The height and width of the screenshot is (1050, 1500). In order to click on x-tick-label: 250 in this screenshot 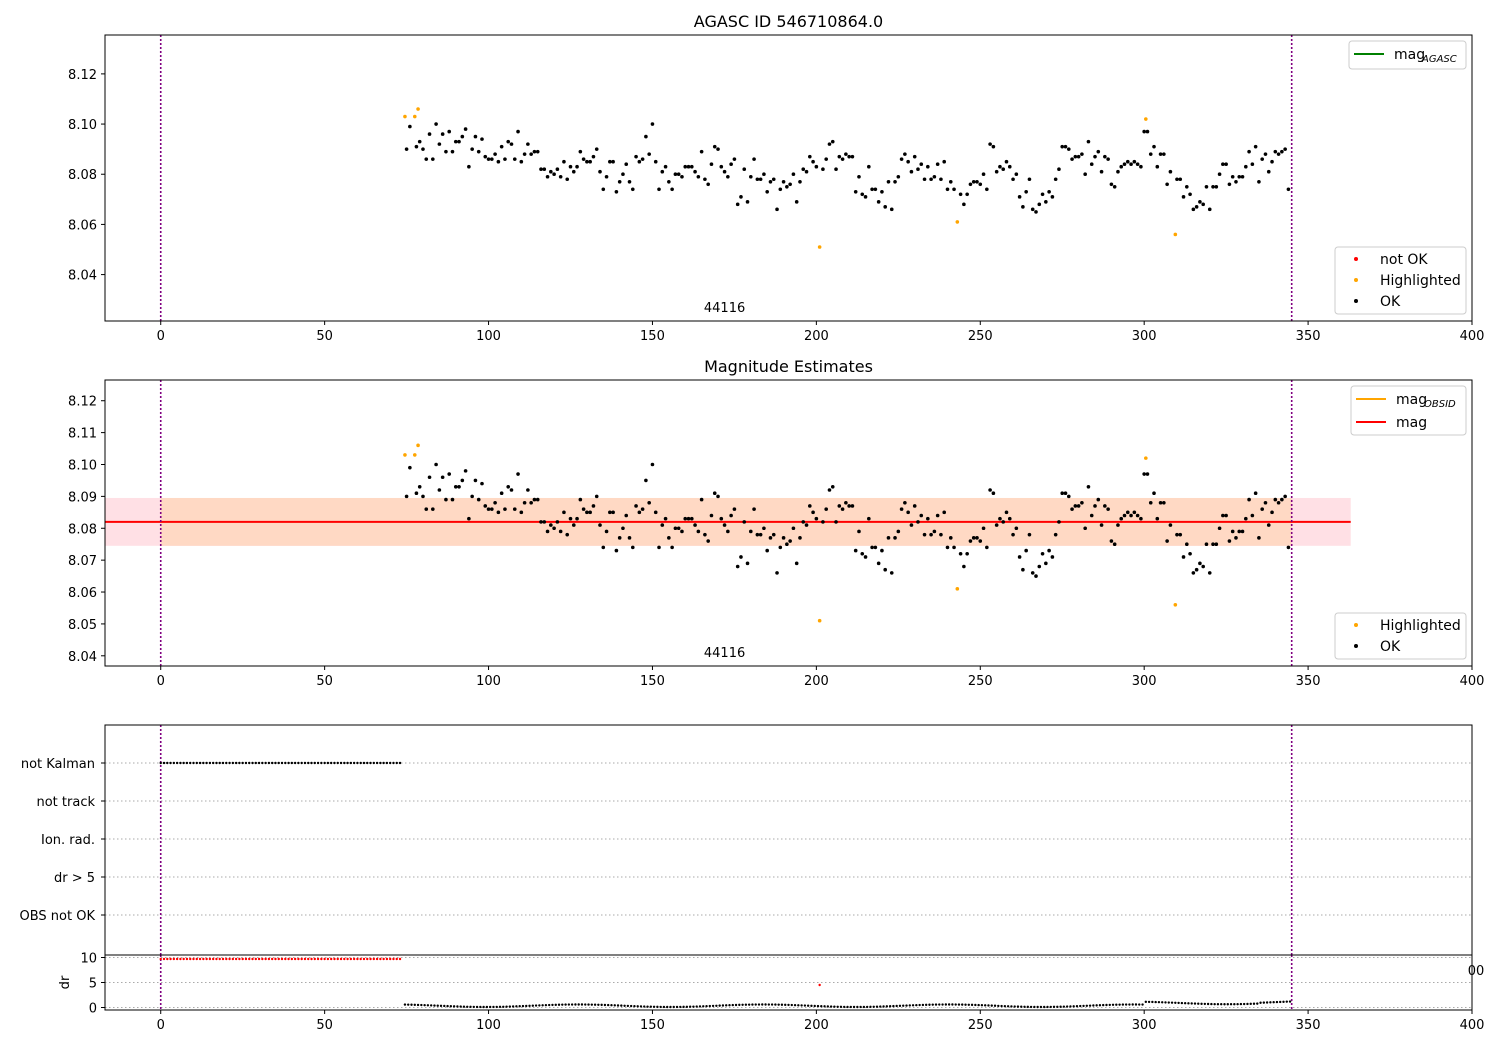, I will do `click(980, 336)`.